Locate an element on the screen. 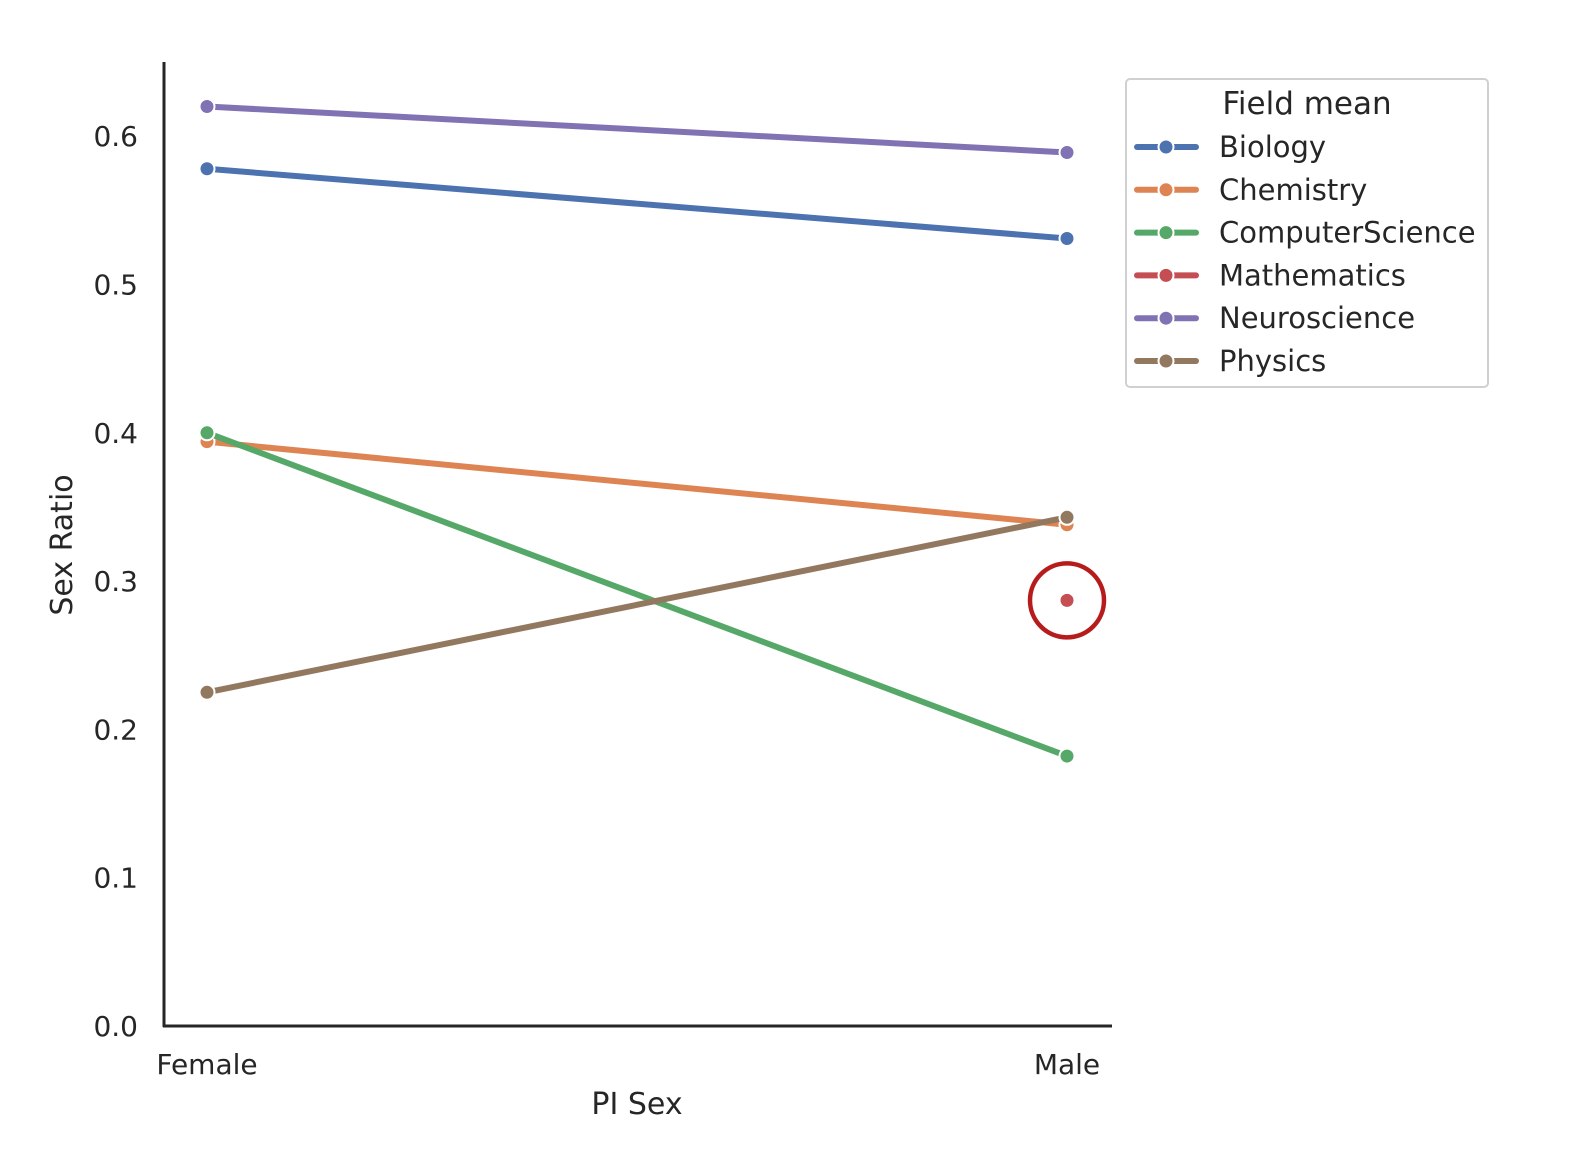 This screenshot has height=1158, width=1576. y-tick-label: 0.1 is located at coordinates (115, 878).